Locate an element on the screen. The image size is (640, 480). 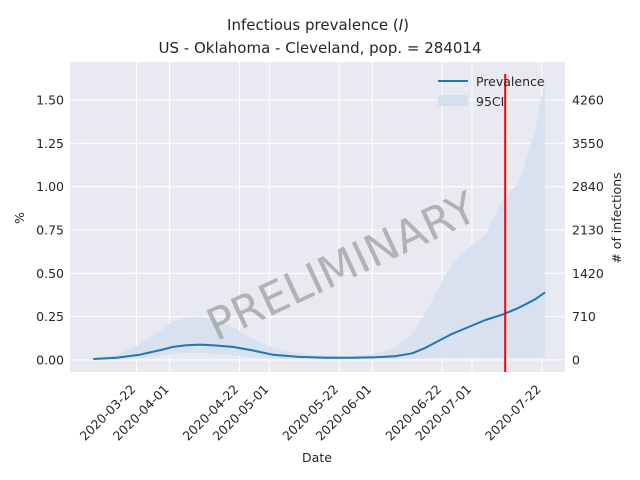
y-tick-right-2: 1420 is located at coordinates (588, 273).